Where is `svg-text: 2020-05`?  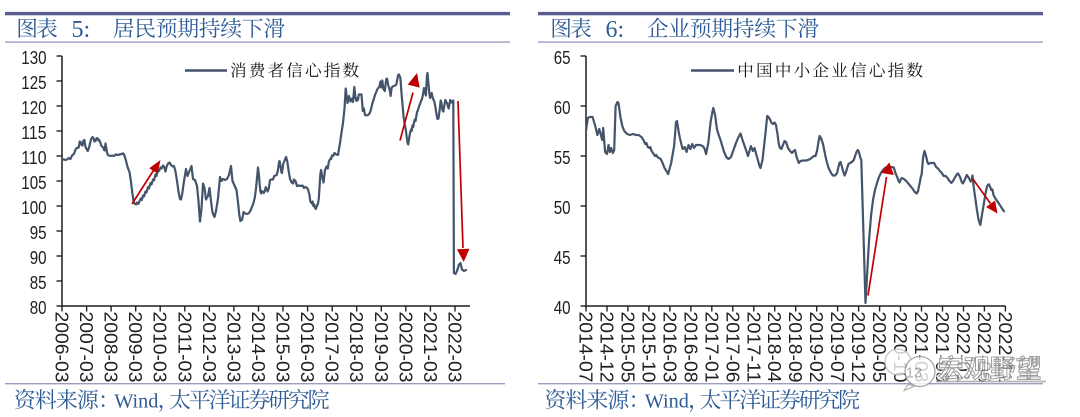 svg-text: 2020-05 is located at coordinates (879, 347).